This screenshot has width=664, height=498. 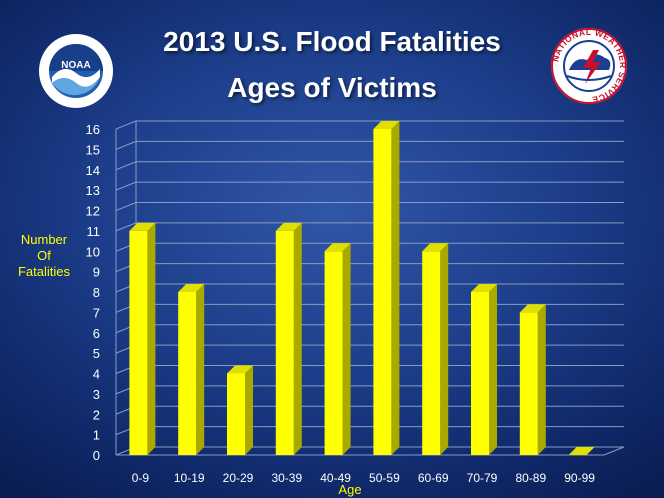 What do you see at coordinates (189, 478) in the screenshot?
I see `x-tick-label: 10-19` at bounding box center [189, 478].